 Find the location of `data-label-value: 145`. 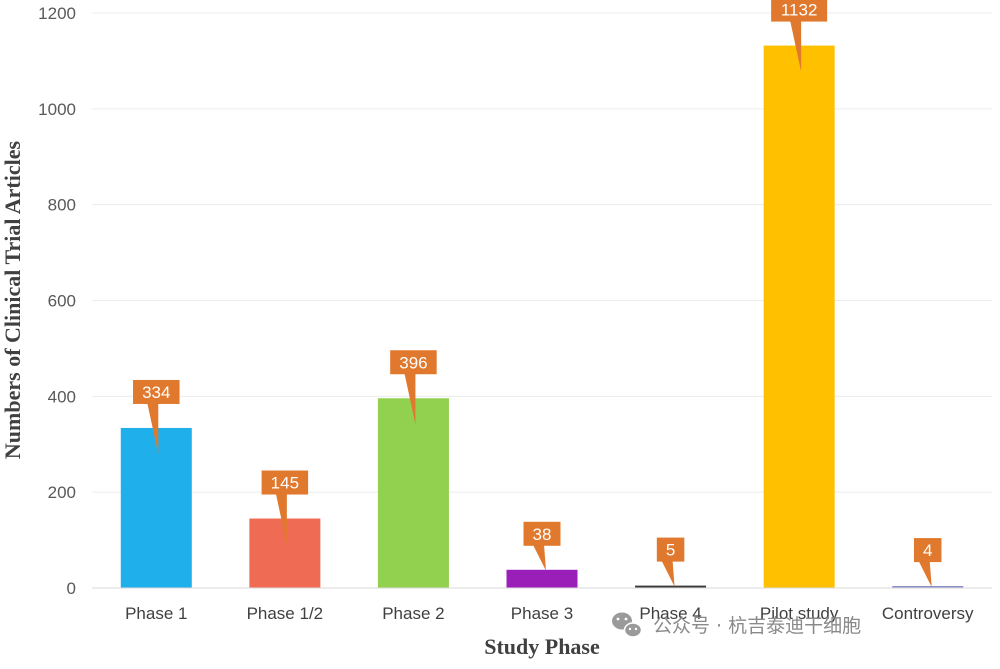

data-label-value: 145 is located at coordinates (285, 483).